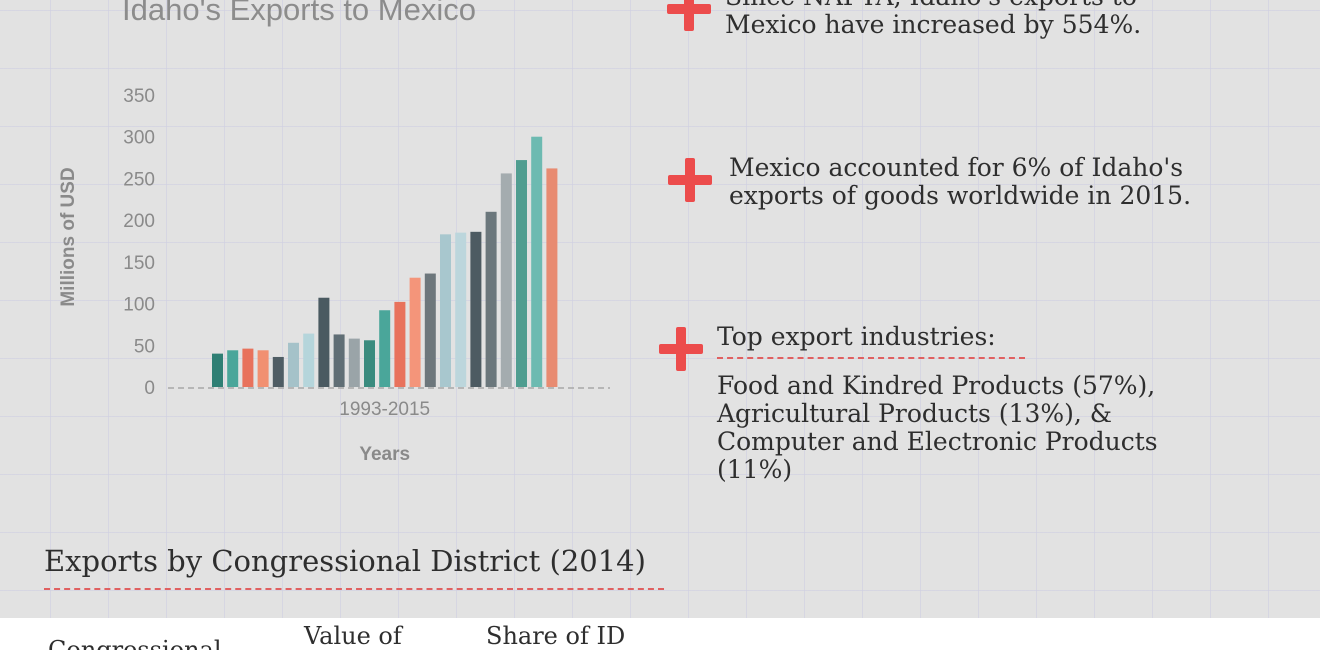 The height and width of the screenshot is (650, 1320). Describe the element at coordinates (139, 305) in the screenshot. I see `y-tick-label: 100` at that location.